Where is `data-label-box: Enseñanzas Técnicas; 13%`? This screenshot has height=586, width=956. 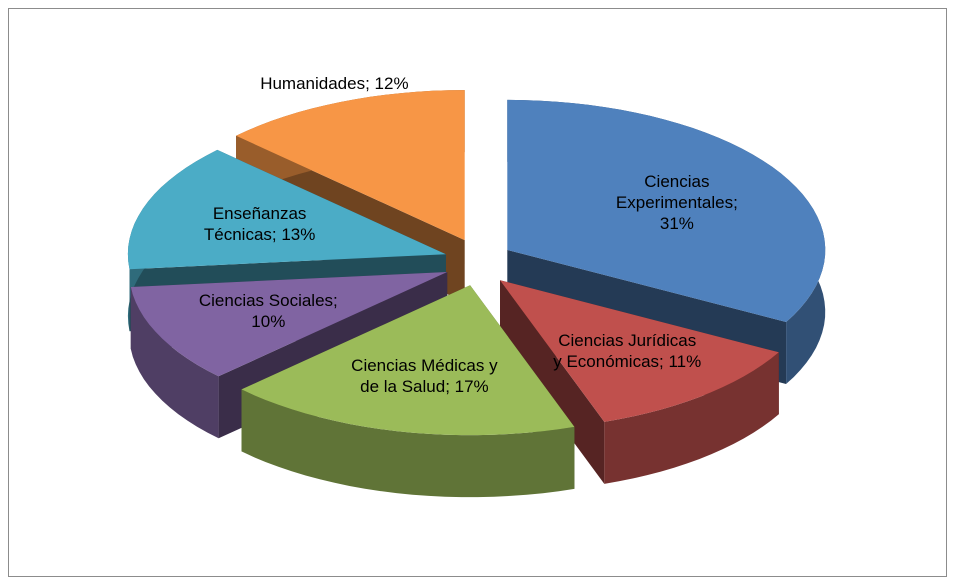 data-label-box: Enseñanzas Técnicas; 13% is located at coordinates (259, 223).